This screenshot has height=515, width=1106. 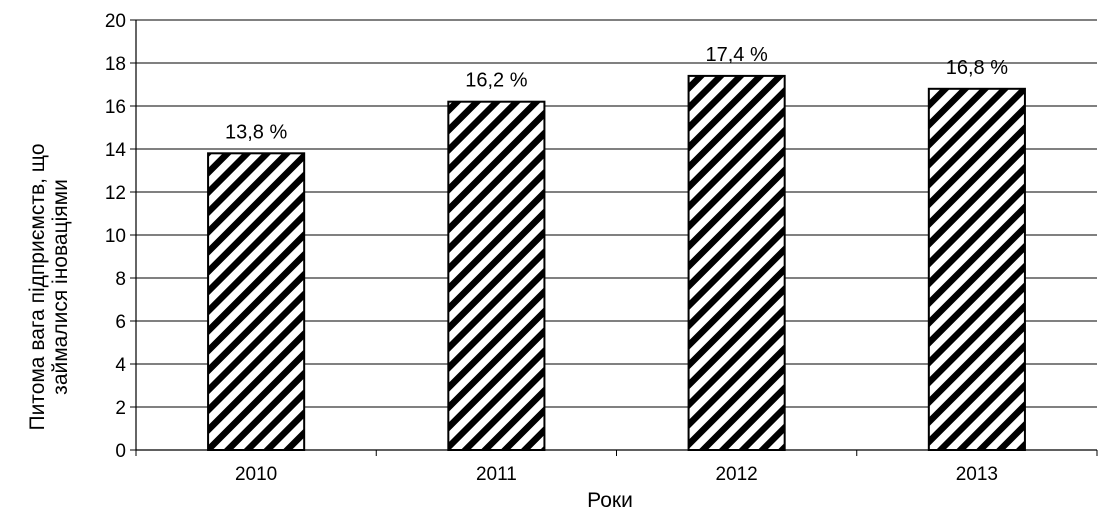 I want to click on x-tick-label: 2011, so click(x=496, y=474).